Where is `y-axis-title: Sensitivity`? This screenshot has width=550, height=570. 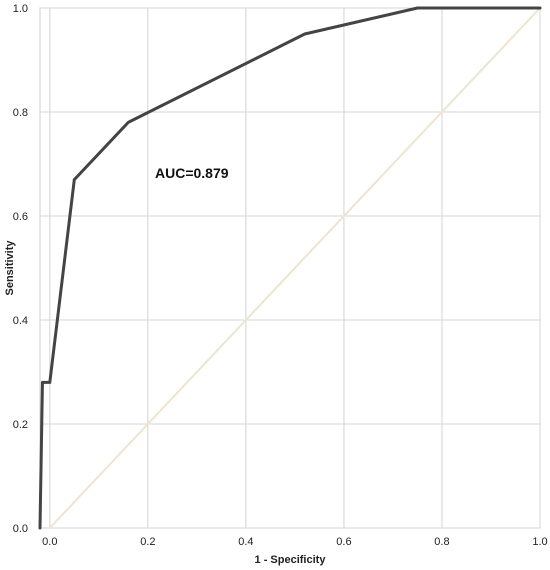
y-axis-title: Sensitivity is located at coordinates (10, 268).